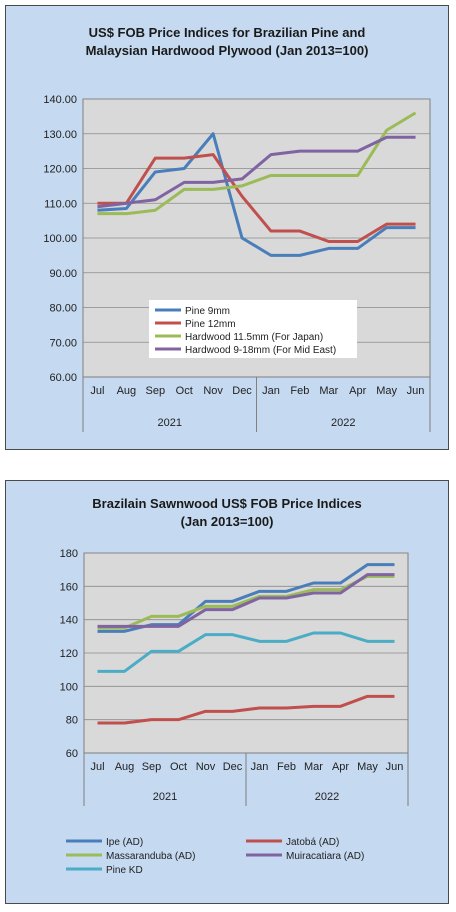 This screenshot has height=912, width=456. Describe the element at coordinates (312, 842) in the screenshot. I see `legend-label: Jatobá (AD)` at that location.